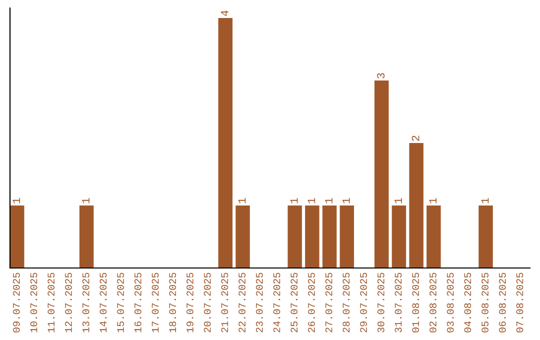  Describe the element at coordinates (68, 302) in the screenshot. I see `x-tick-label: 12.07.2025` at that location.